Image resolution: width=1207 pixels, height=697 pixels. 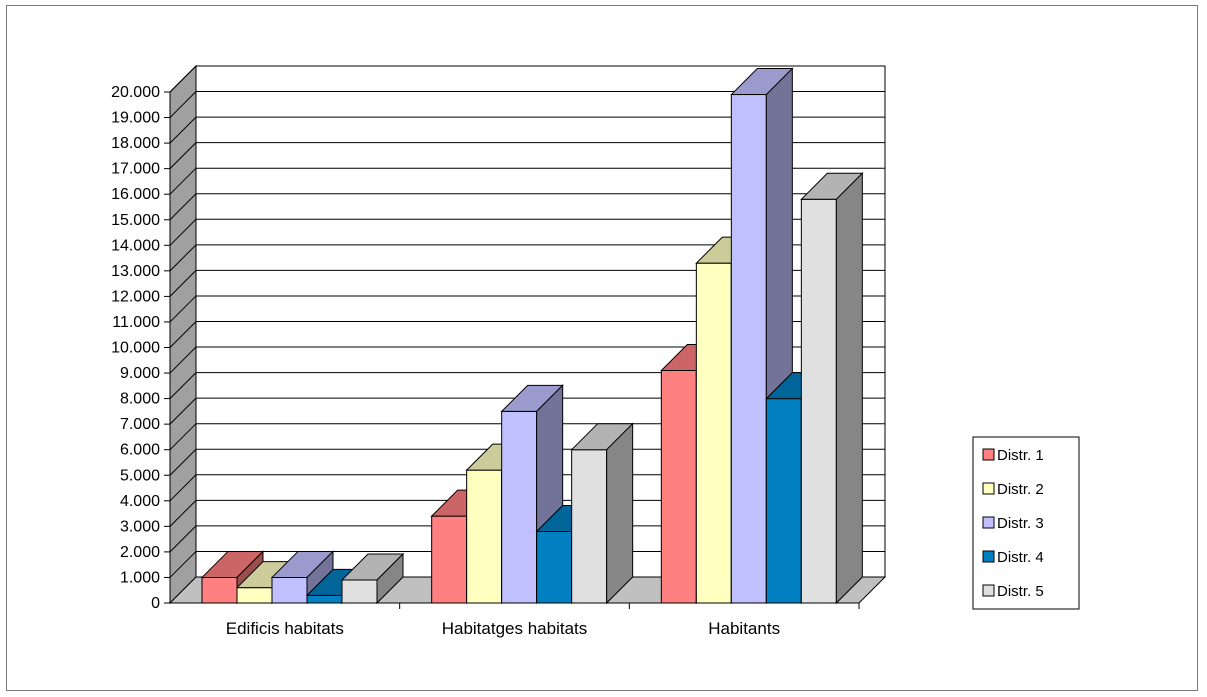 I want to click on y-tick-label: 8.000, so click(x=140, y=399).